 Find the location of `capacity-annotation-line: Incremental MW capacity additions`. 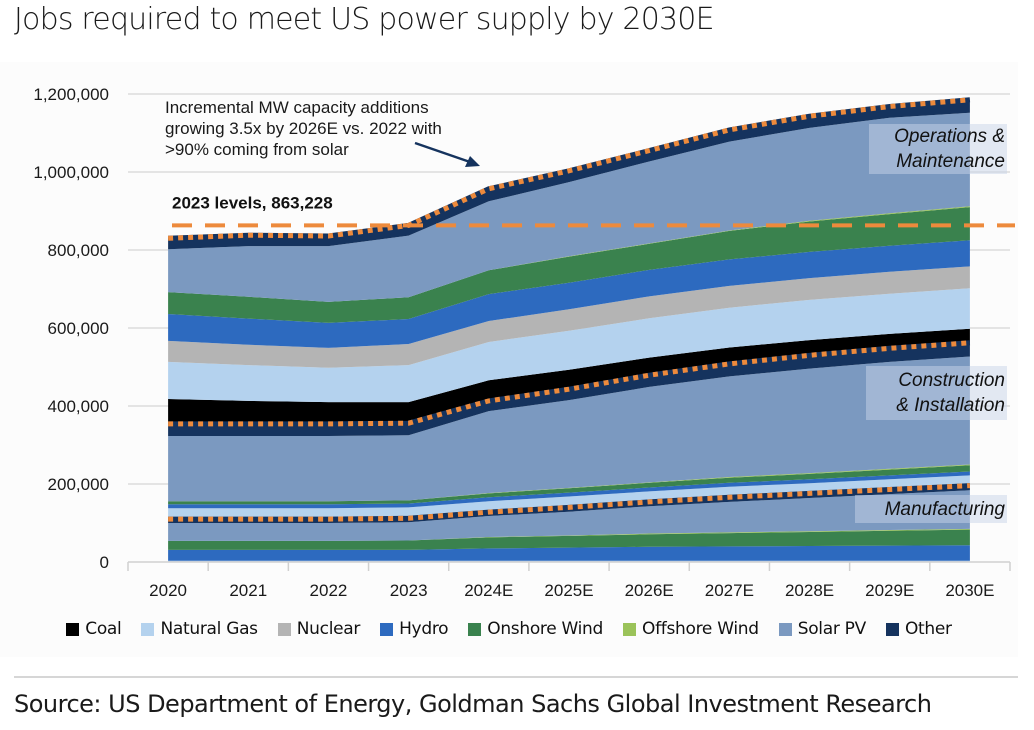

capacity-annotation-line: Incremental MW capacity additions is located at coordinates (297, 107).